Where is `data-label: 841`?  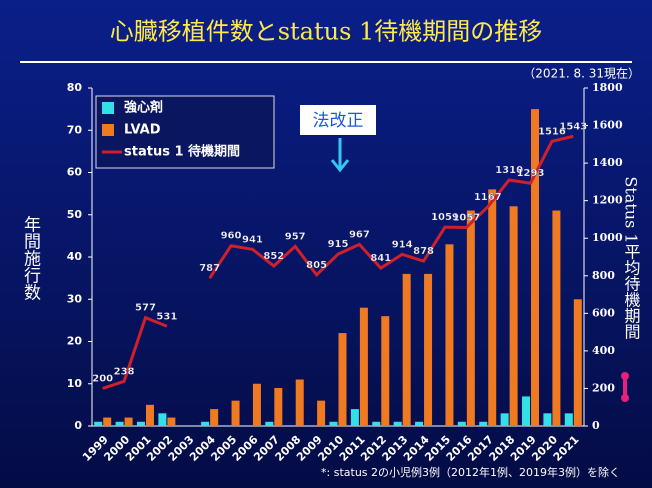
data-label: 841 is located at coordinates (380, 258).